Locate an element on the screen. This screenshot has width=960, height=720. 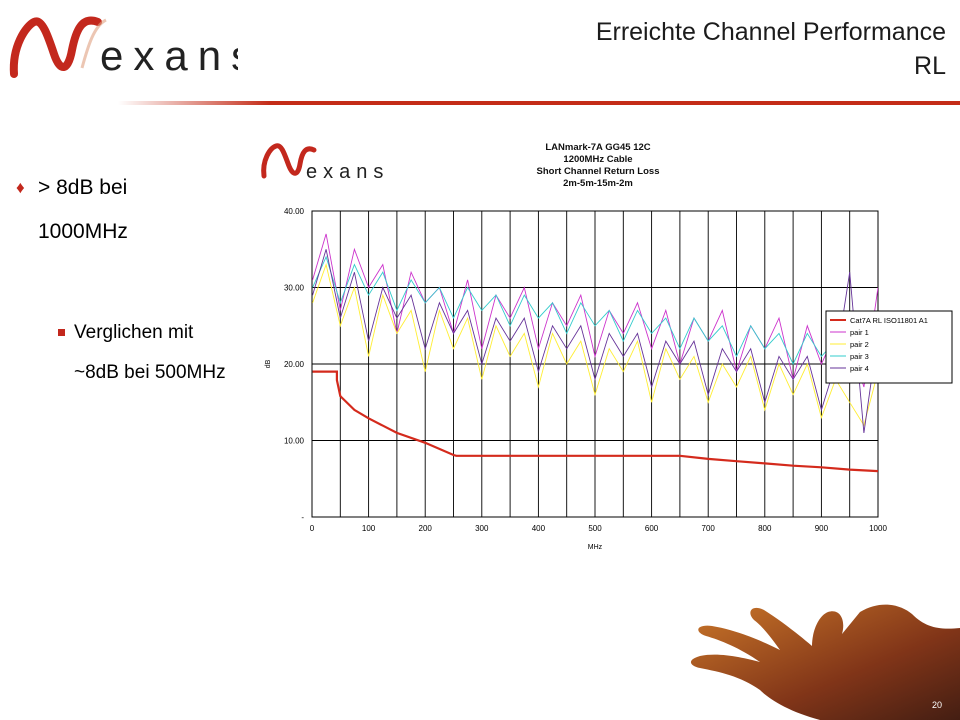
nexans-logo: exans is located at coordinates (123, 47).